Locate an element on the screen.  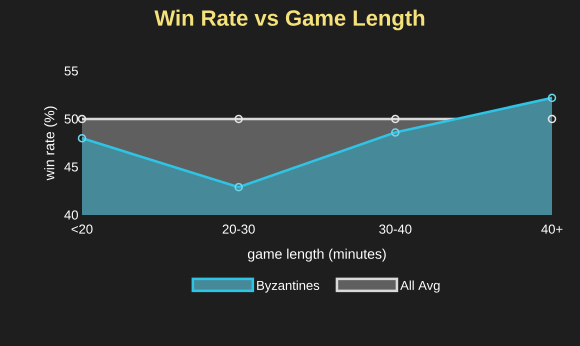
chart-title: Win Rate vs Game Length is located at coordinates (289, 20).